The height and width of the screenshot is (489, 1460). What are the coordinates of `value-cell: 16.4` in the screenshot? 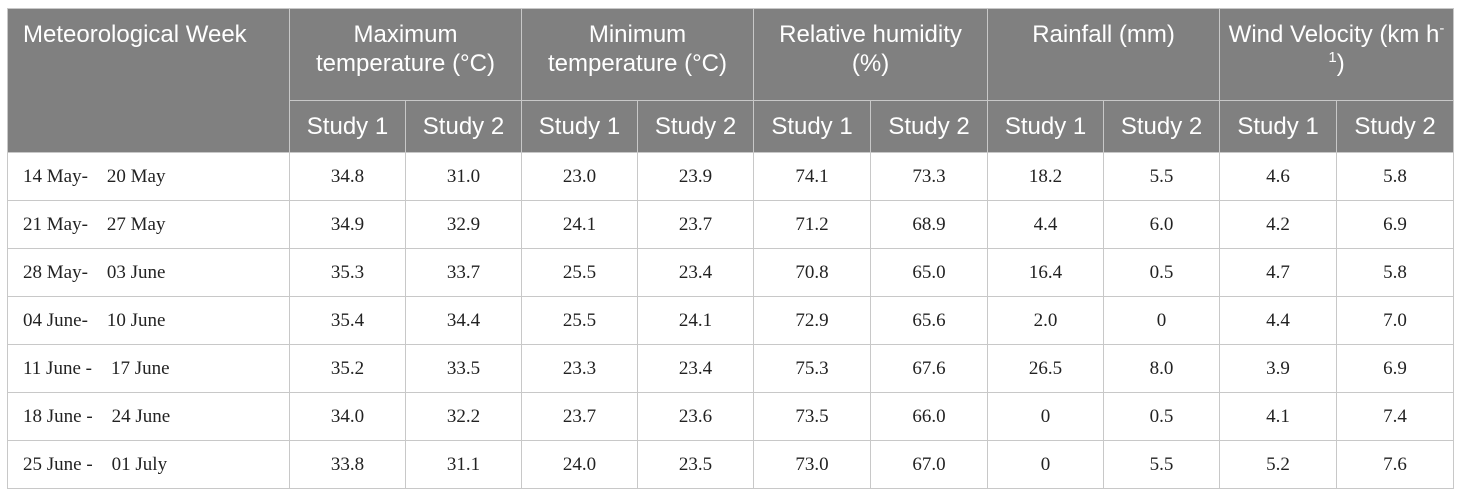 It's located at (1046, 272).